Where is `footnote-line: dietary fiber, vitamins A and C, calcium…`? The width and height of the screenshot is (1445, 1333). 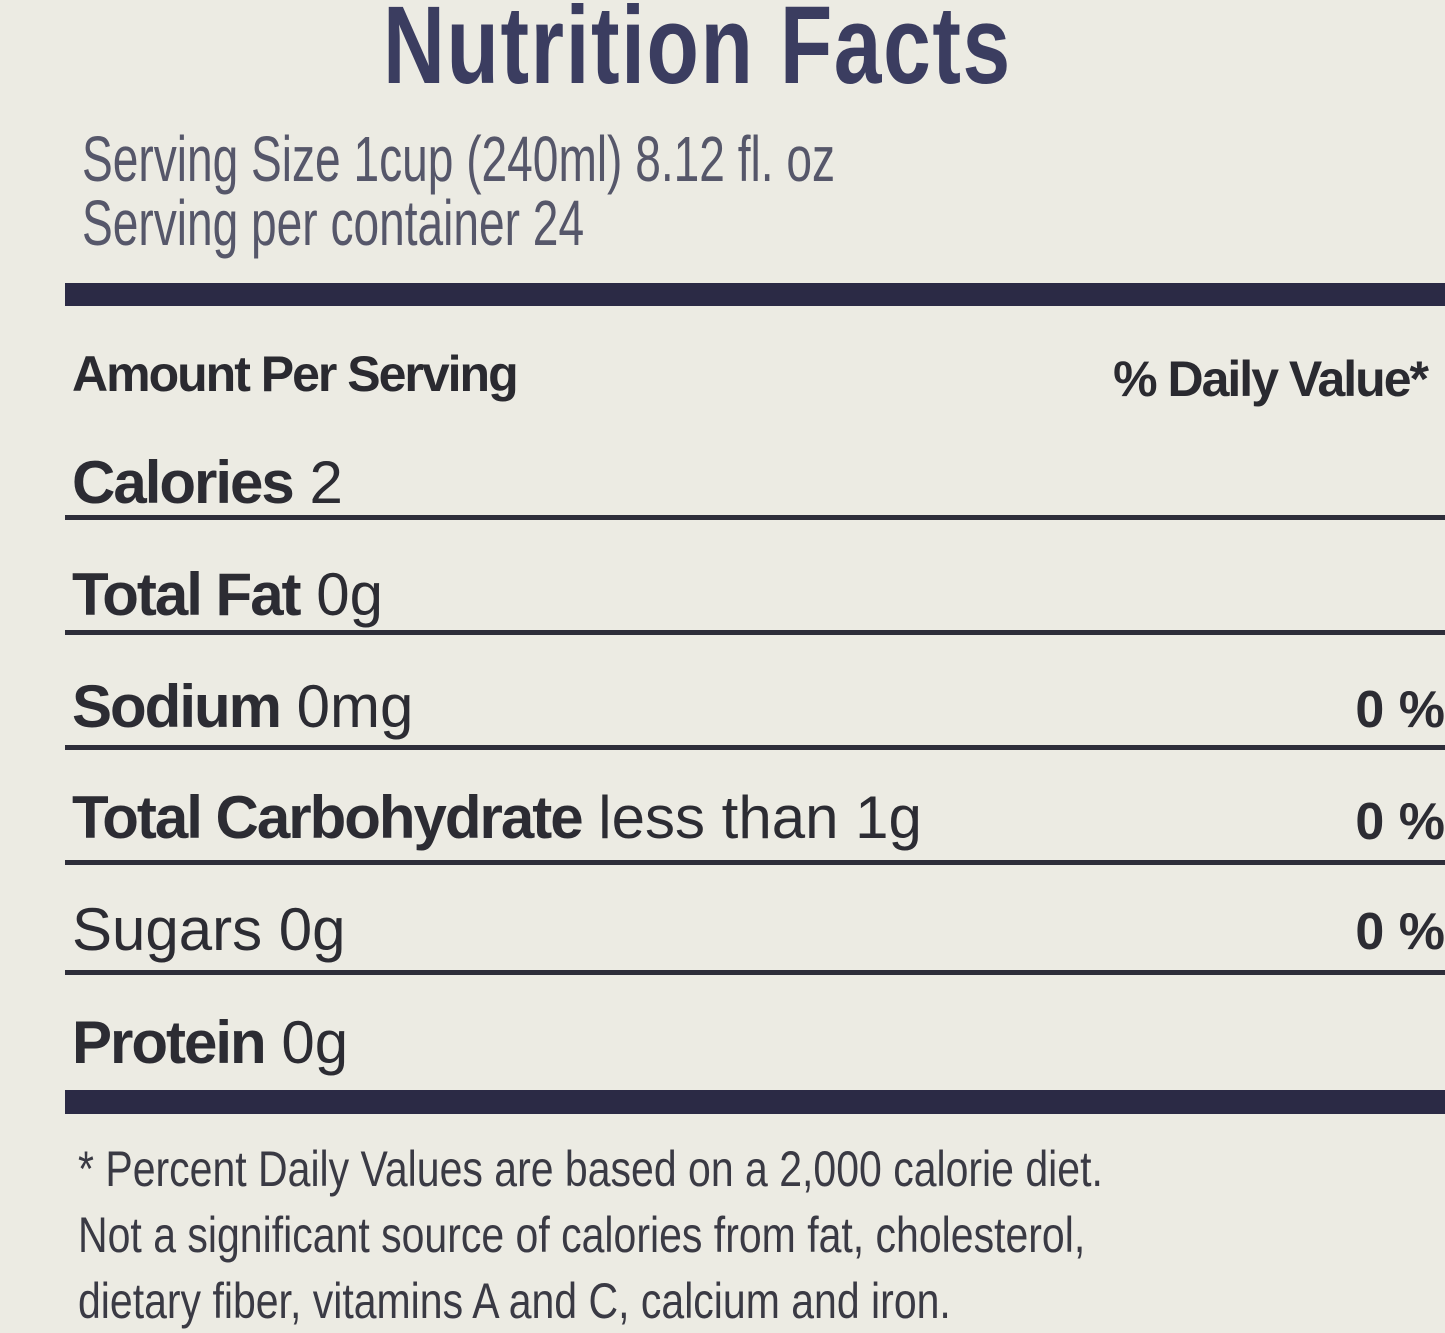
footnote-line: dietary fiber, vitamins A and C, calcium… is located at coordinates (514, 1301).